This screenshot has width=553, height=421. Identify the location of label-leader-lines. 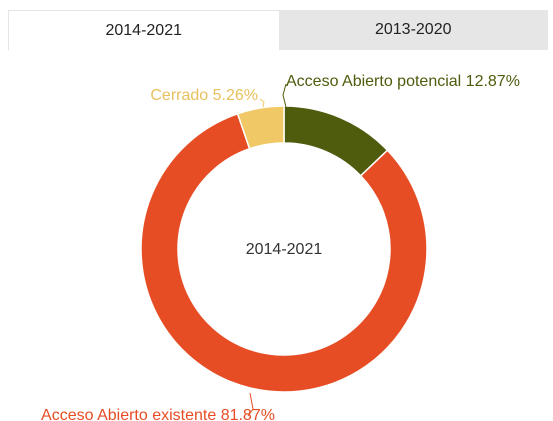
(267, 250).